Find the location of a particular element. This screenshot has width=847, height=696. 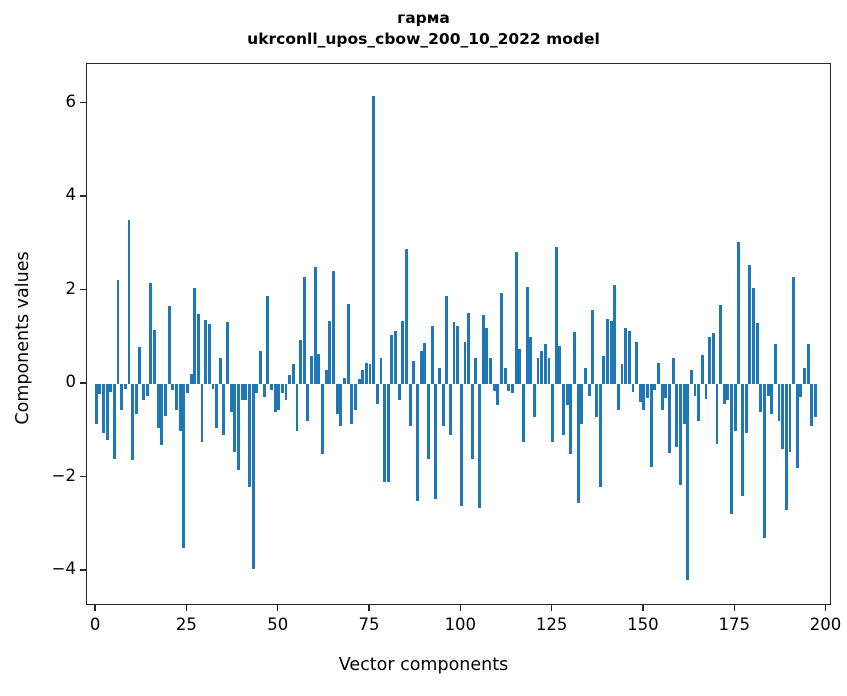

y-axis-label: Components values is located at coordinates (23, 338).